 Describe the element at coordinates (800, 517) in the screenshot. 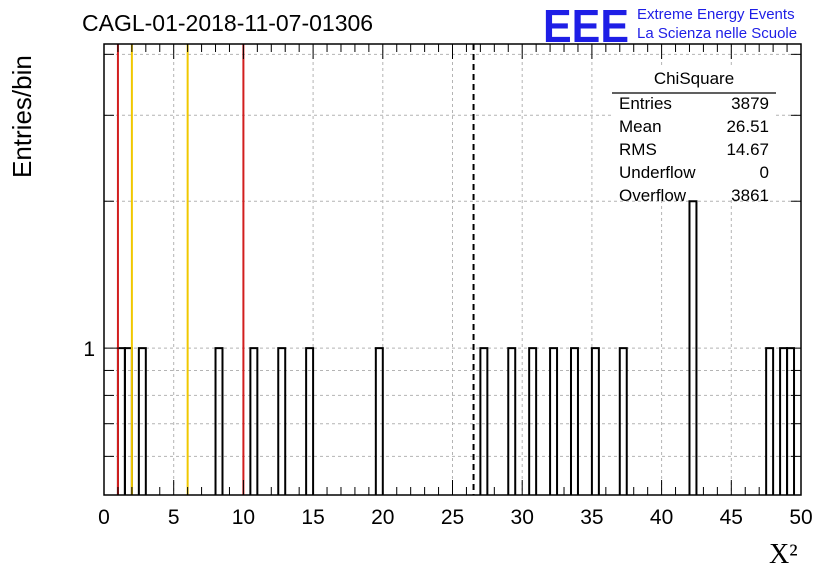

I see `x-tick-label: 50` at that location.